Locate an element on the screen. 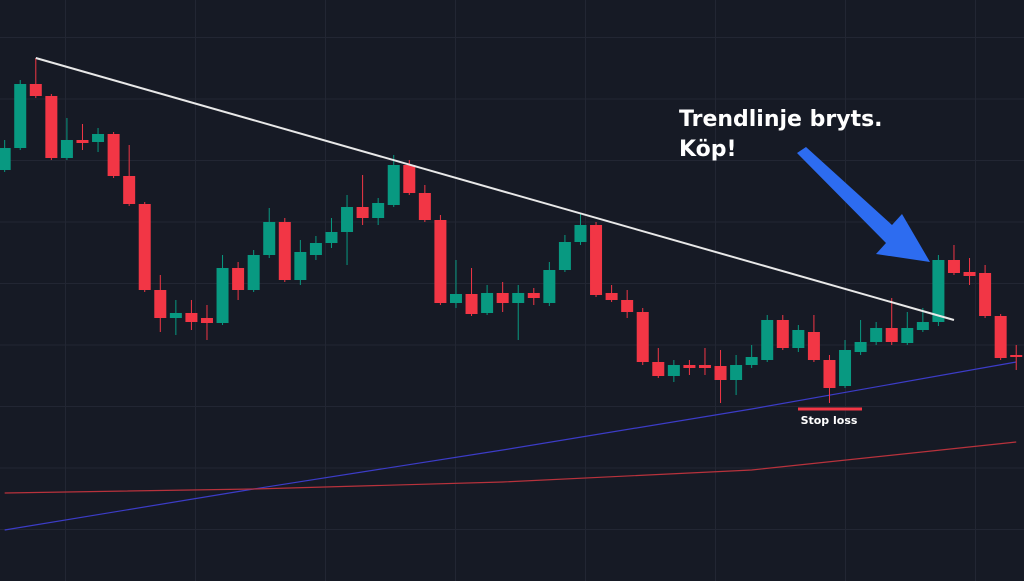  annotation-line: Trendlinje bryts. is located at coordinates (781, 119).